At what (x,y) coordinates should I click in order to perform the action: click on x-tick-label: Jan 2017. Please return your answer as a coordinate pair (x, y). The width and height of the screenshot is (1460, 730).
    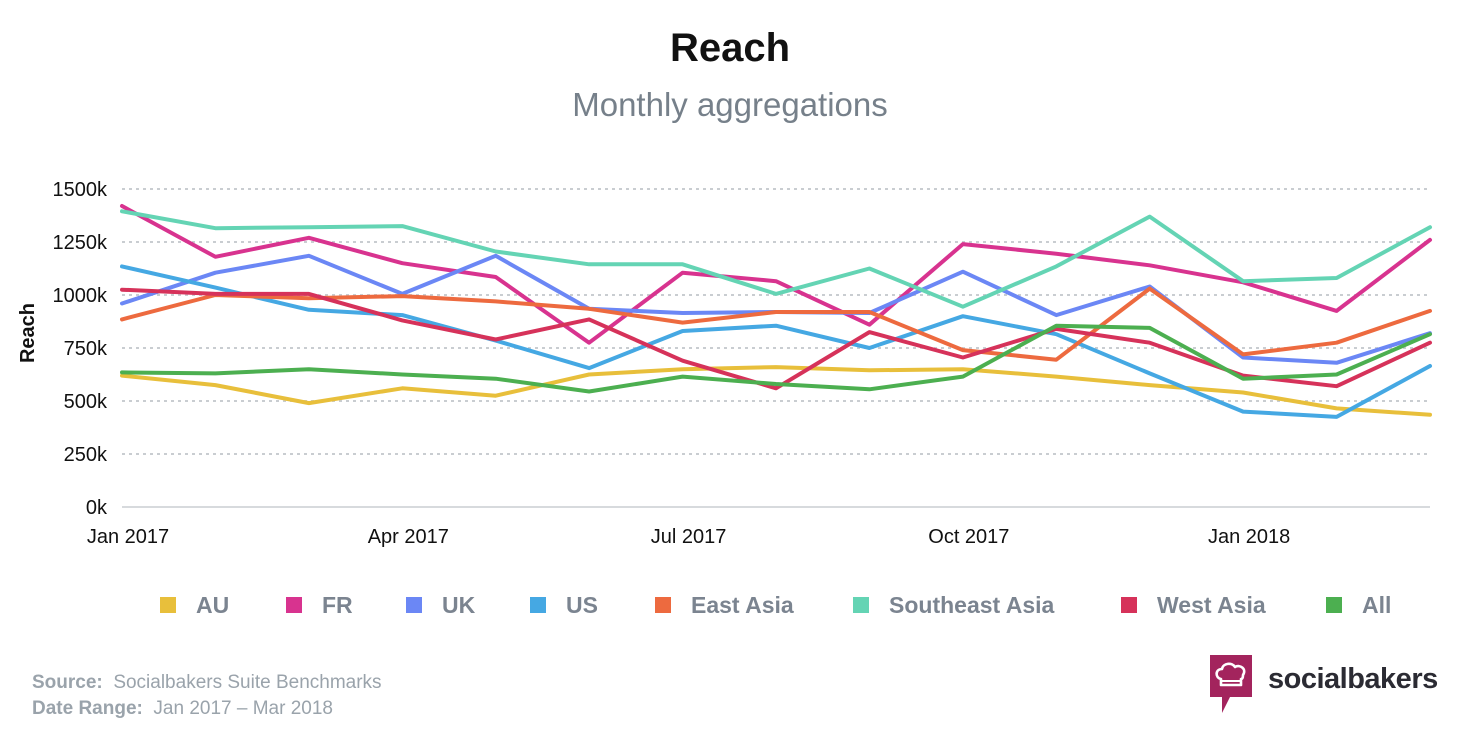
    Looking at the image, I should click on (128, 537).